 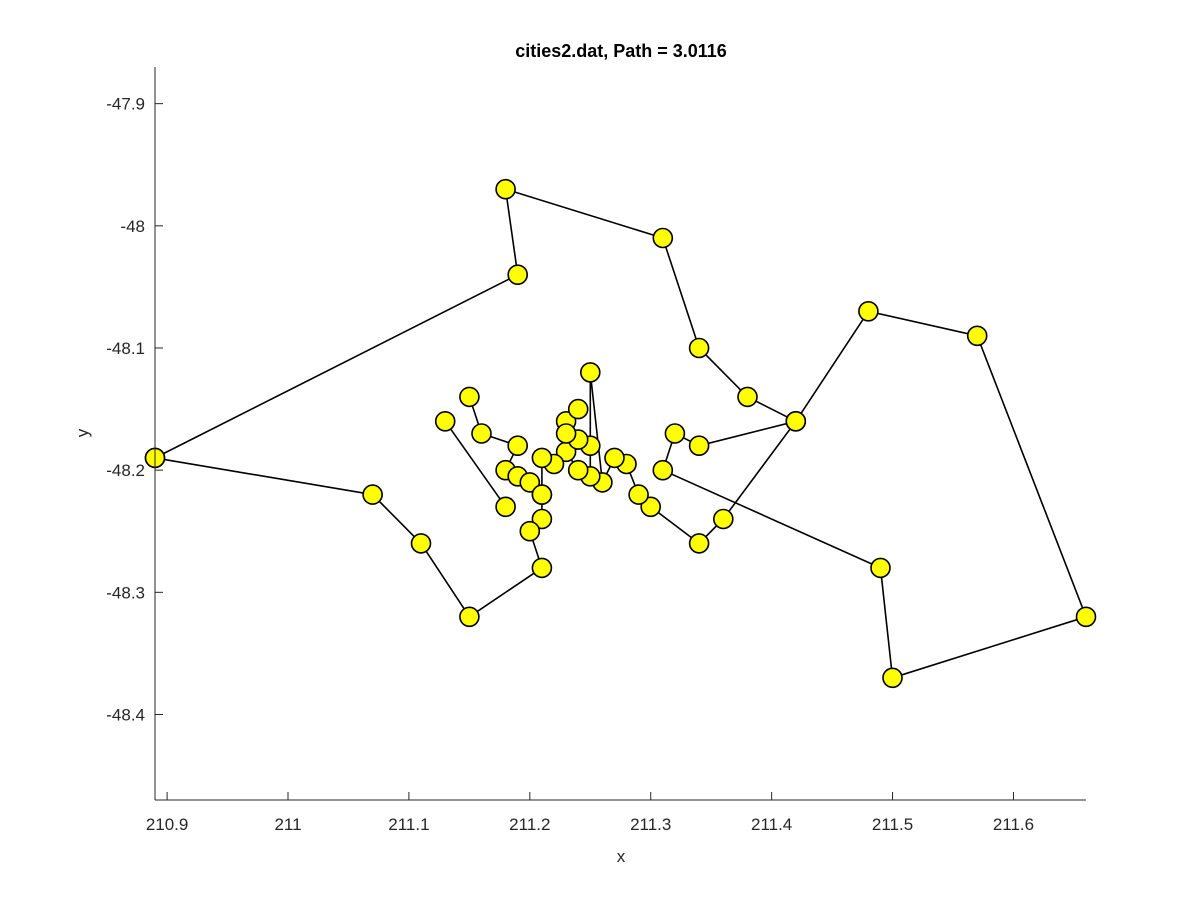 I want to click on y-tick-label: -48.1, so click(x=125, y=348).